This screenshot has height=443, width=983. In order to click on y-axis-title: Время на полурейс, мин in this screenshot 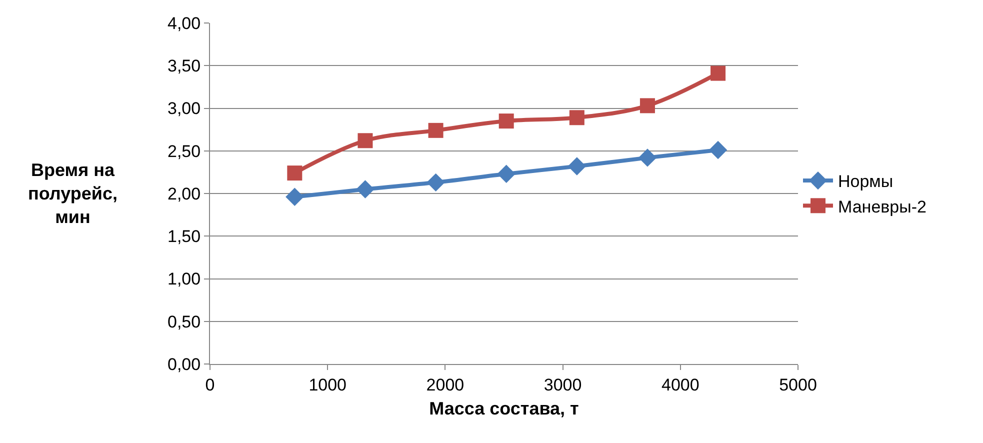, I will do `click(73, 193)`.